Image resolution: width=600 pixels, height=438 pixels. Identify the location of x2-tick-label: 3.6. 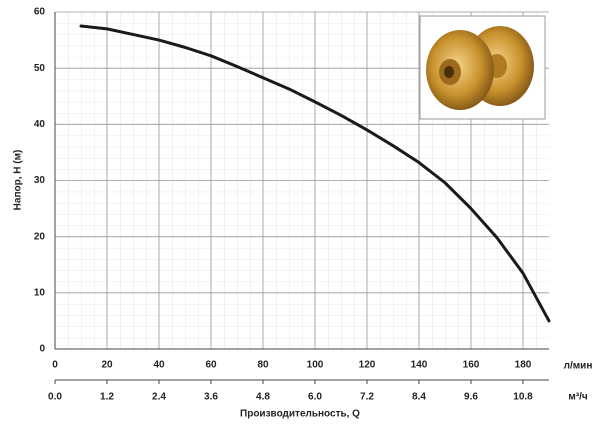
(211, 397).